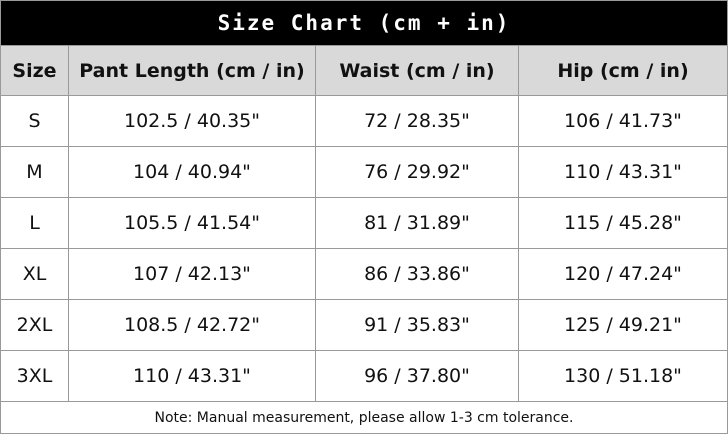 This screenshot has height=434, width=728. Describe the element at coordinates (192, 172) in the screenshot. I see `table-cell: 104 / 40.94"` at that location.